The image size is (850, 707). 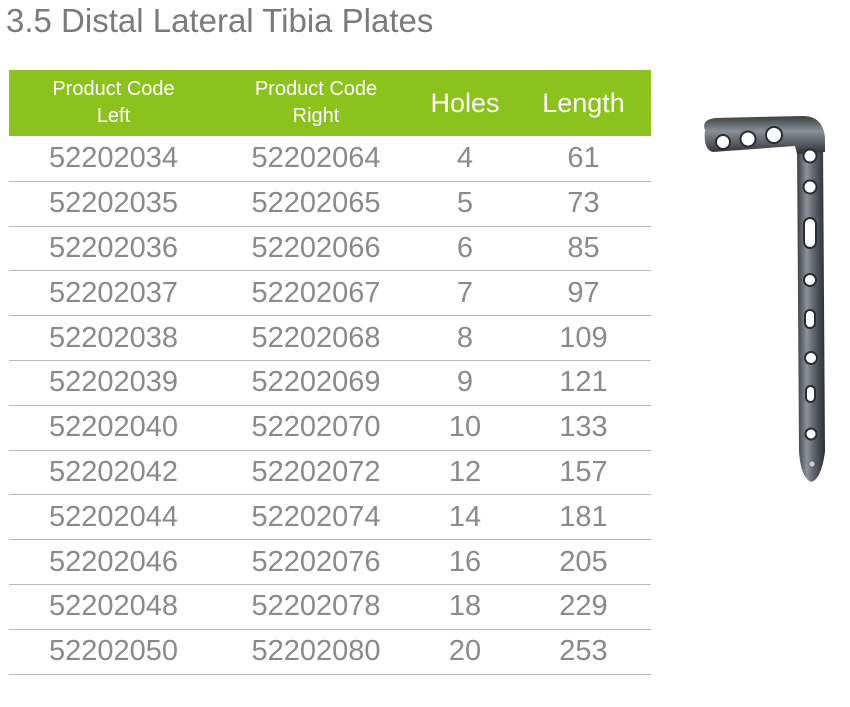 What do you see at coordinates (583, 247) in the screenshot?
I see `cell-length: 85` at bounding box center [583, 247].